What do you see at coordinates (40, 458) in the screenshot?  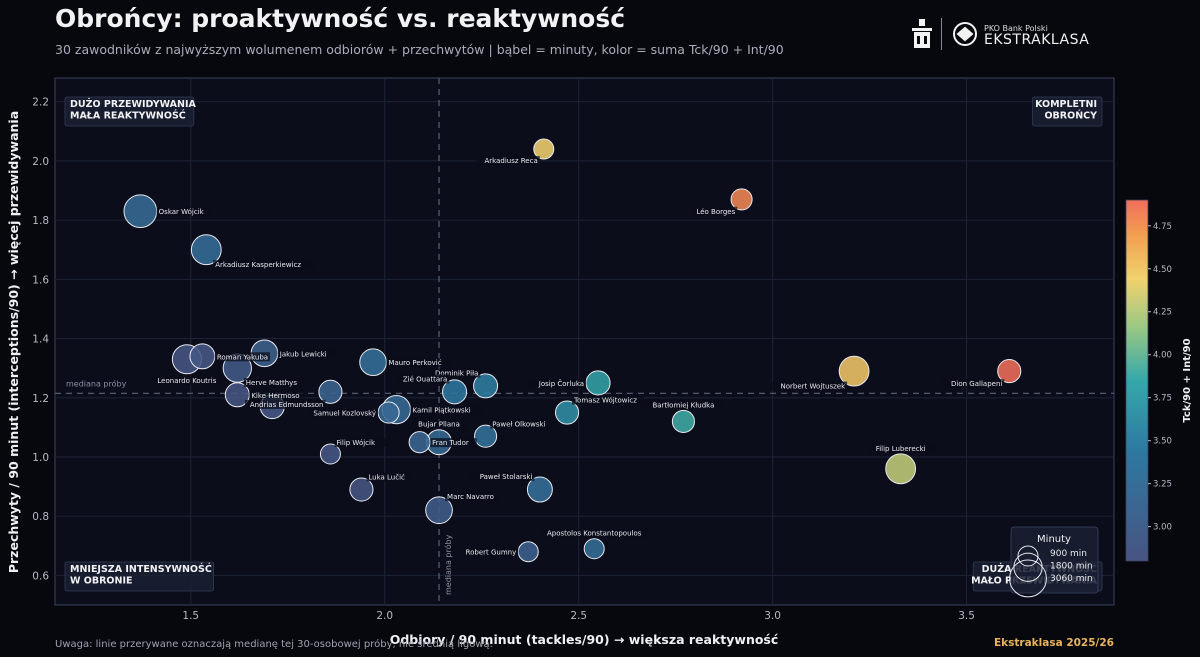 I see `y-tick-label: 1.0` at bounding box center [40, 458].